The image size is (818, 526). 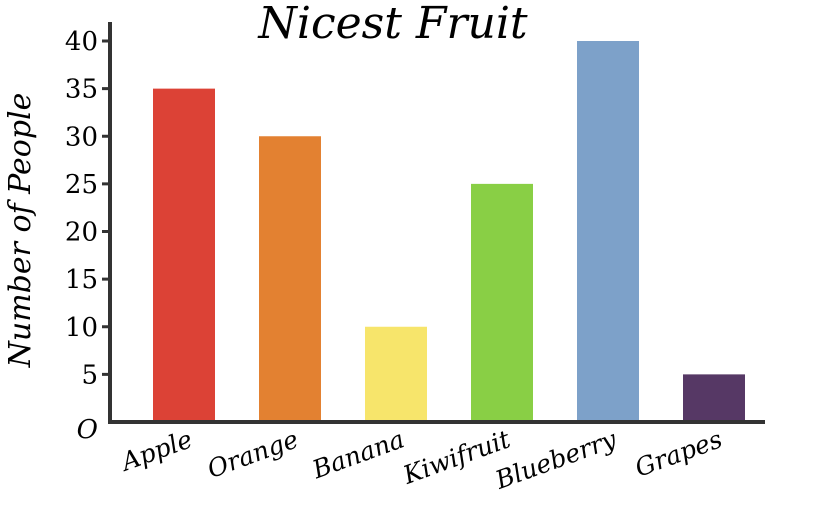 I want to click on bar-banana, so click(x=396, y=374).